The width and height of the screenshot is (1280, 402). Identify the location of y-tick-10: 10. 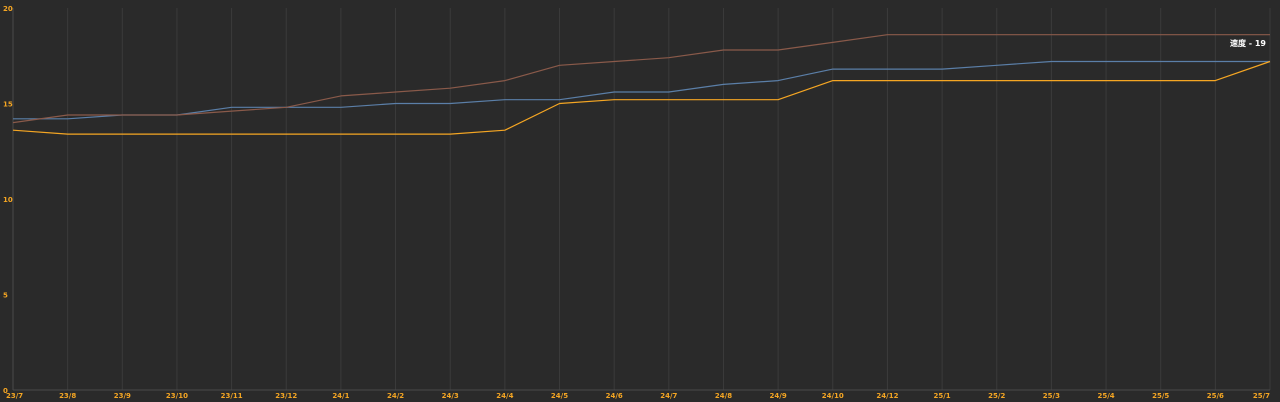
(8, 200).